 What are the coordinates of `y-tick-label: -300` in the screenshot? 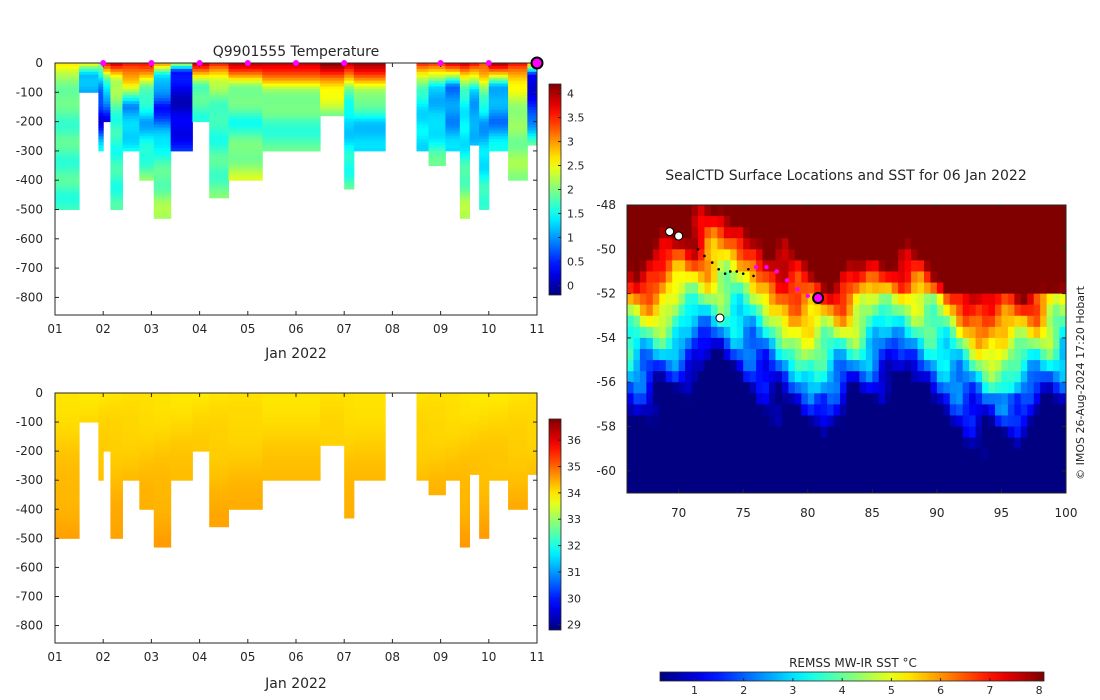 It's located at (29, 151).